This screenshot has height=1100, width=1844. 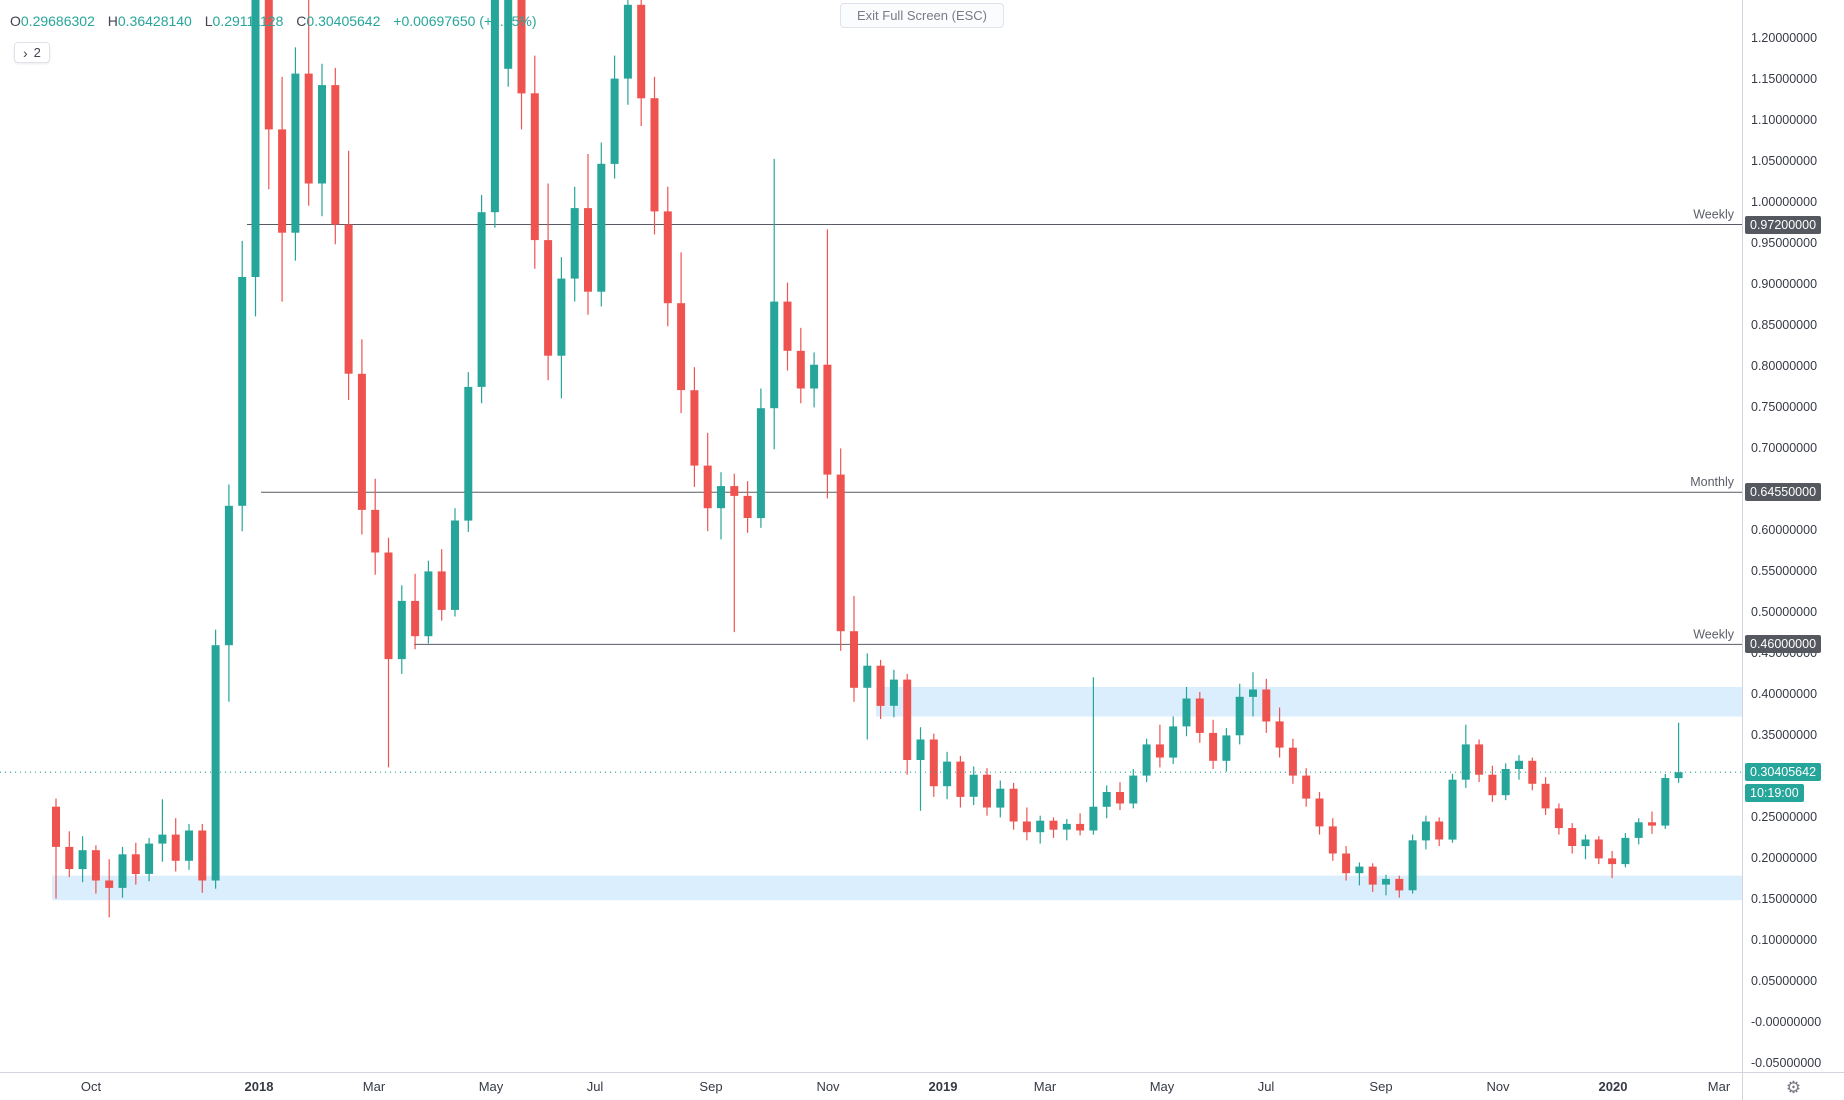 What do you see at coordinates (1613, 1086) in the screenshot?
I see `time-axis-label: 2020` at bounding box center [1613, 1086].